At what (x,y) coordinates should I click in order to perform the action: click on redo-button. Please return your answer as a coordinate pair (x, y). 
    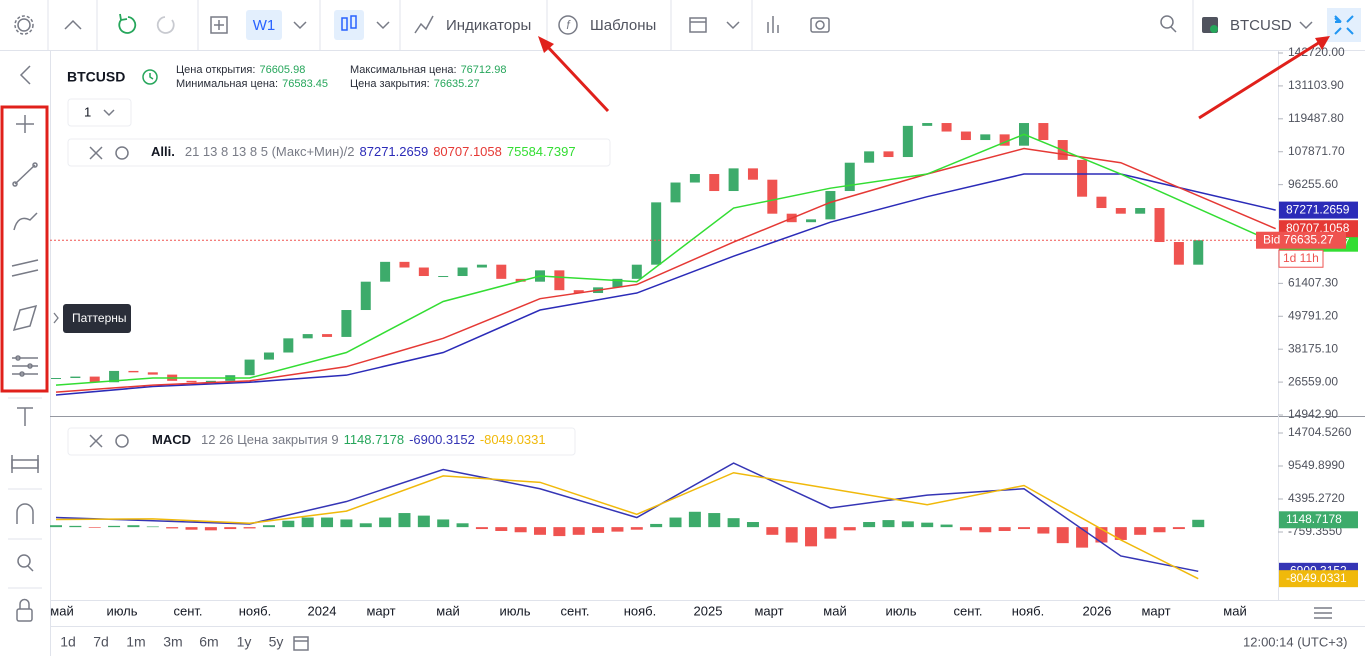
    Looking at the image, I should click on (165, 25).